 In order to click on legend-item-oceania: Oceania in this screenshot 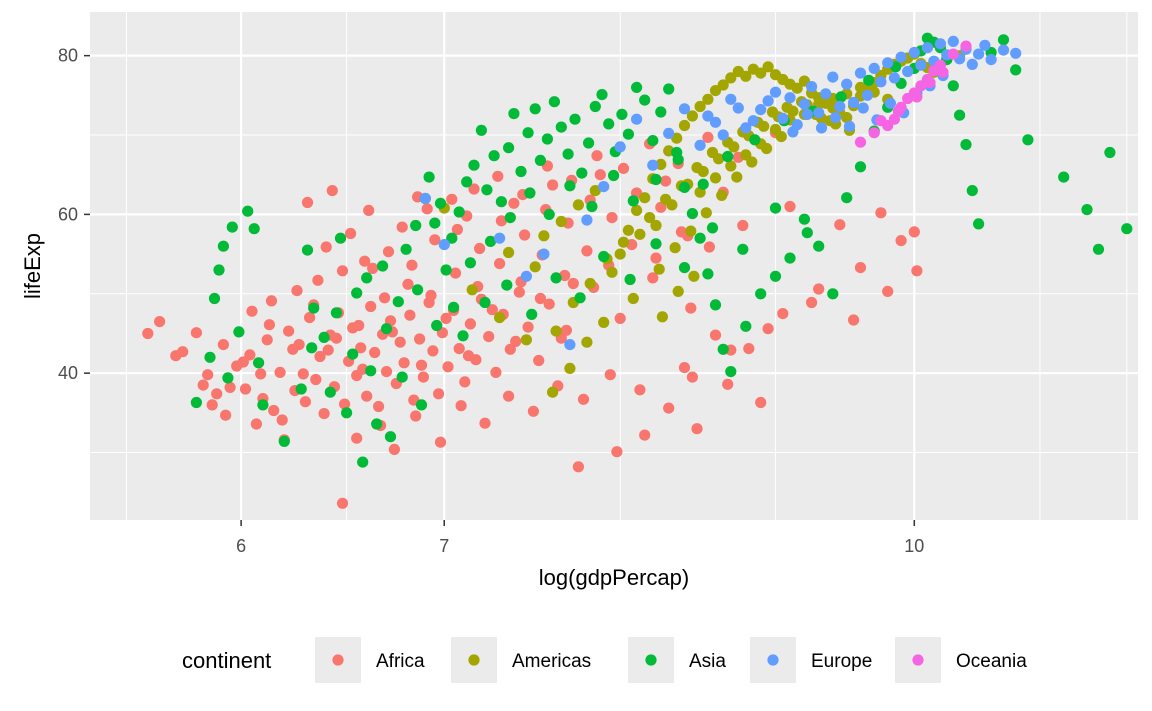, I will do `click(961, 660)`.